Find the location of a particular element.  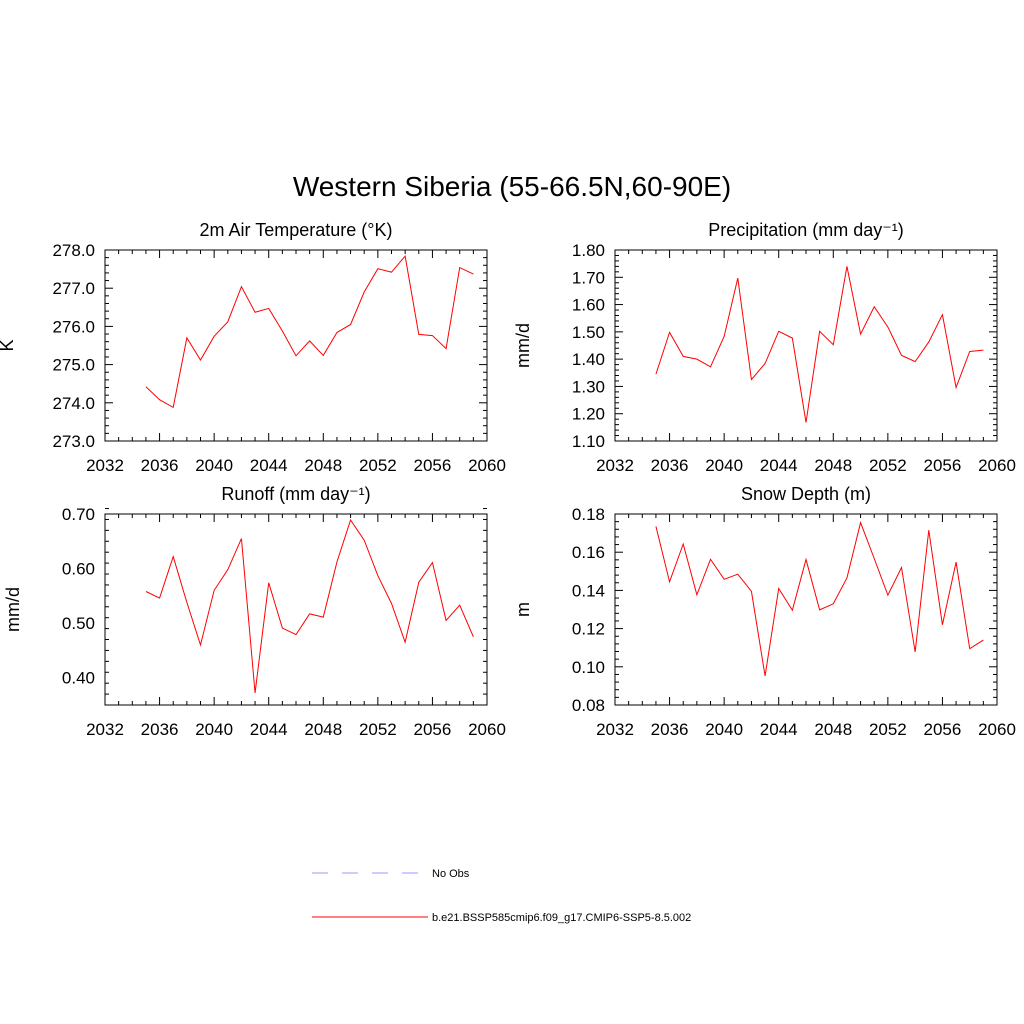

y-axis-label: m is located at coordinates (523, 609).